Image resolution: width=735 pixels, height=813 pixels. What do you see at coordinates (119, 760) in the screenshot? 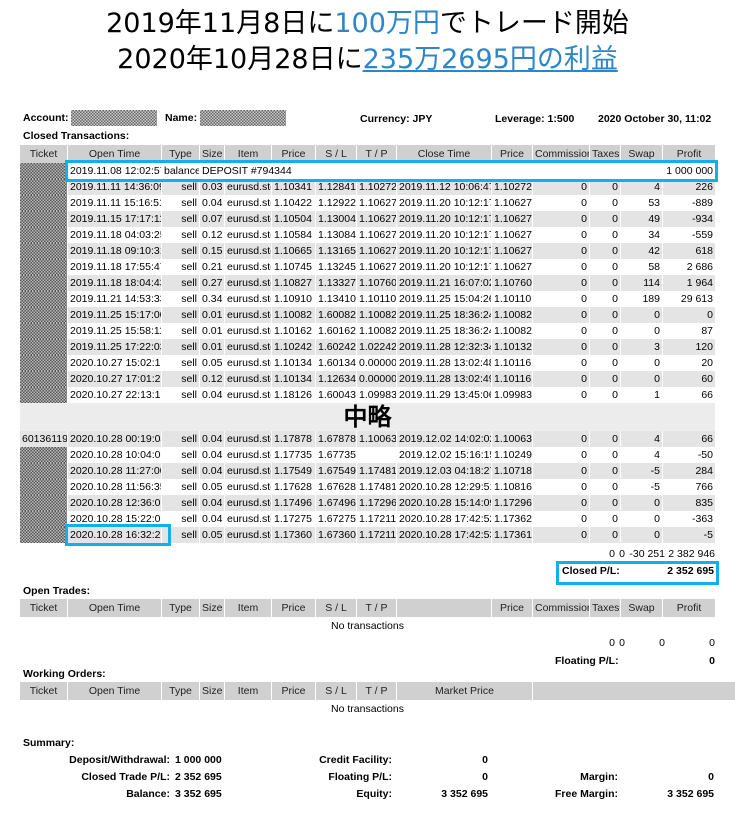
I see `deposit-label: Deposit/Withdrawal:` at bounding box center [119, 760].